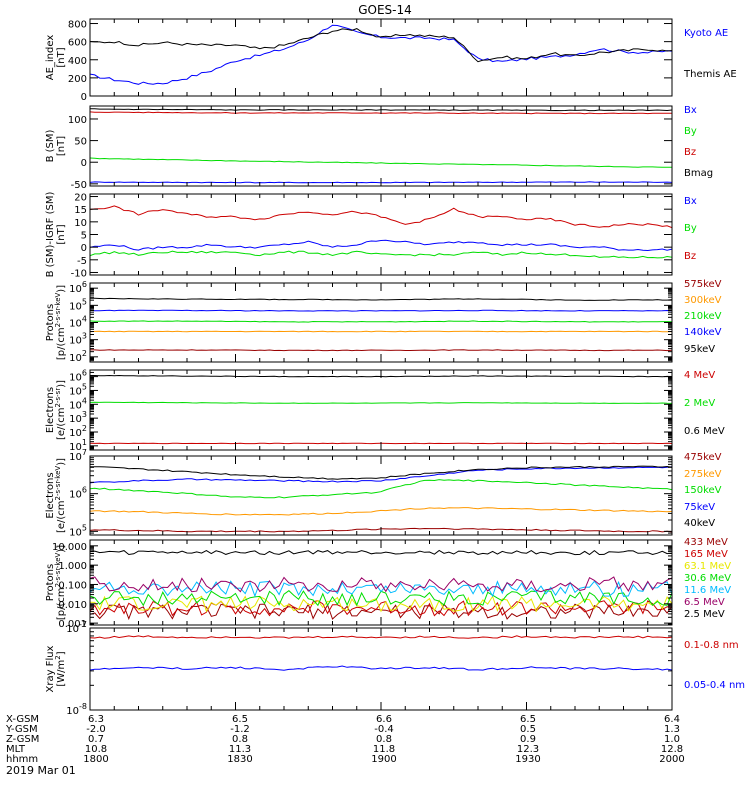  Describe the element at coordinates (240, 729) in the screenshot. I see `footer-value: -1.2` at that location.